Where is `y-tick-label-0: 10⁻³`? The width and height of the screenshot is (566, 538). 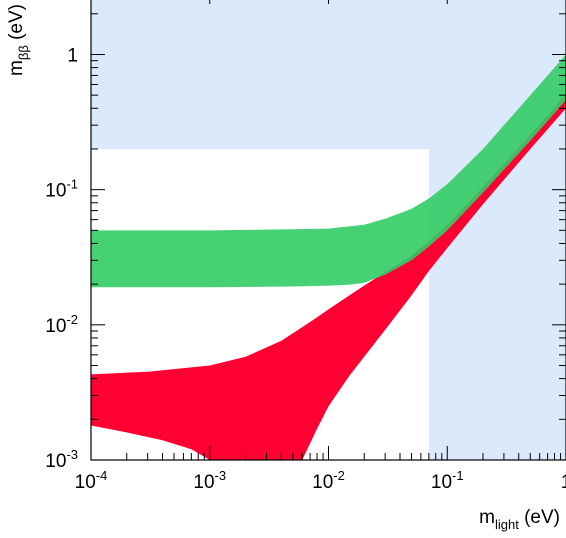
y-tick-label-0: 10⁻³ is located at coordinates (61, 459).